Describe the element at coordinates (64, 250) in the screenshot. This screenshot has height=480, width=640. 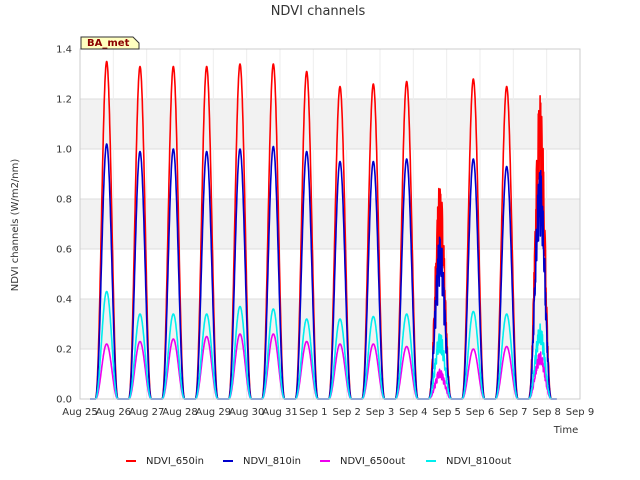
I see `y-tick-label: 0.6` at that location.